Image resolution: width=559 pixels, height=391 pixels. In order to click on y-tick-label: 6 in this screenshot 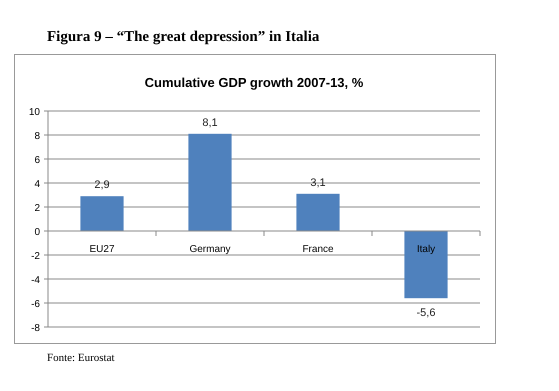, I will do `click(37, 160)`.